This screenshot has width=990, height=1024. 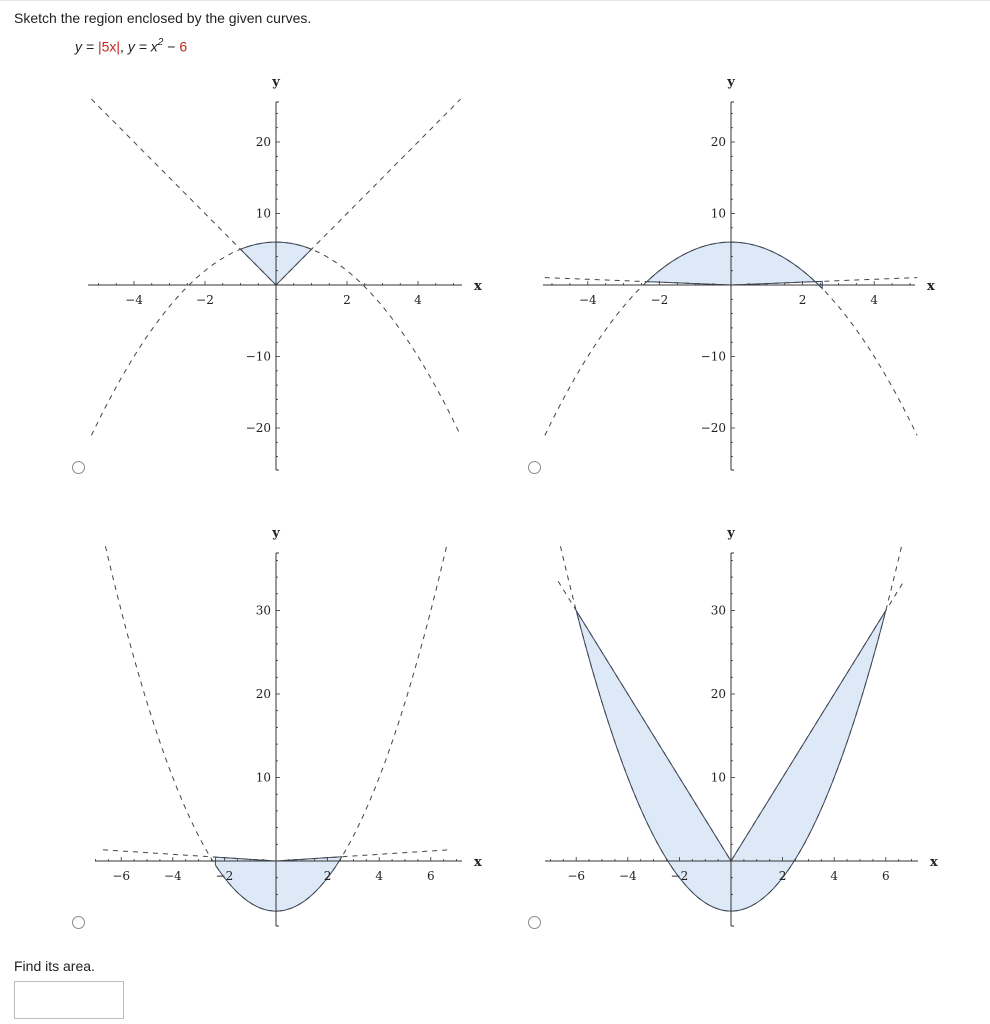 What do you see at coordinates (183, 46) in the screenshot?
I see `eq-y2-const: 6` at bounding box center [183, 46].